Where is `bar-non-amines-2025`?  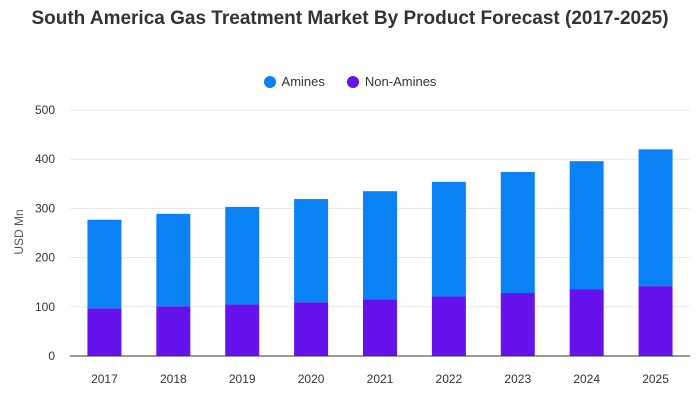 bar-non-amines-2025 is located at coordinates (655, 321).